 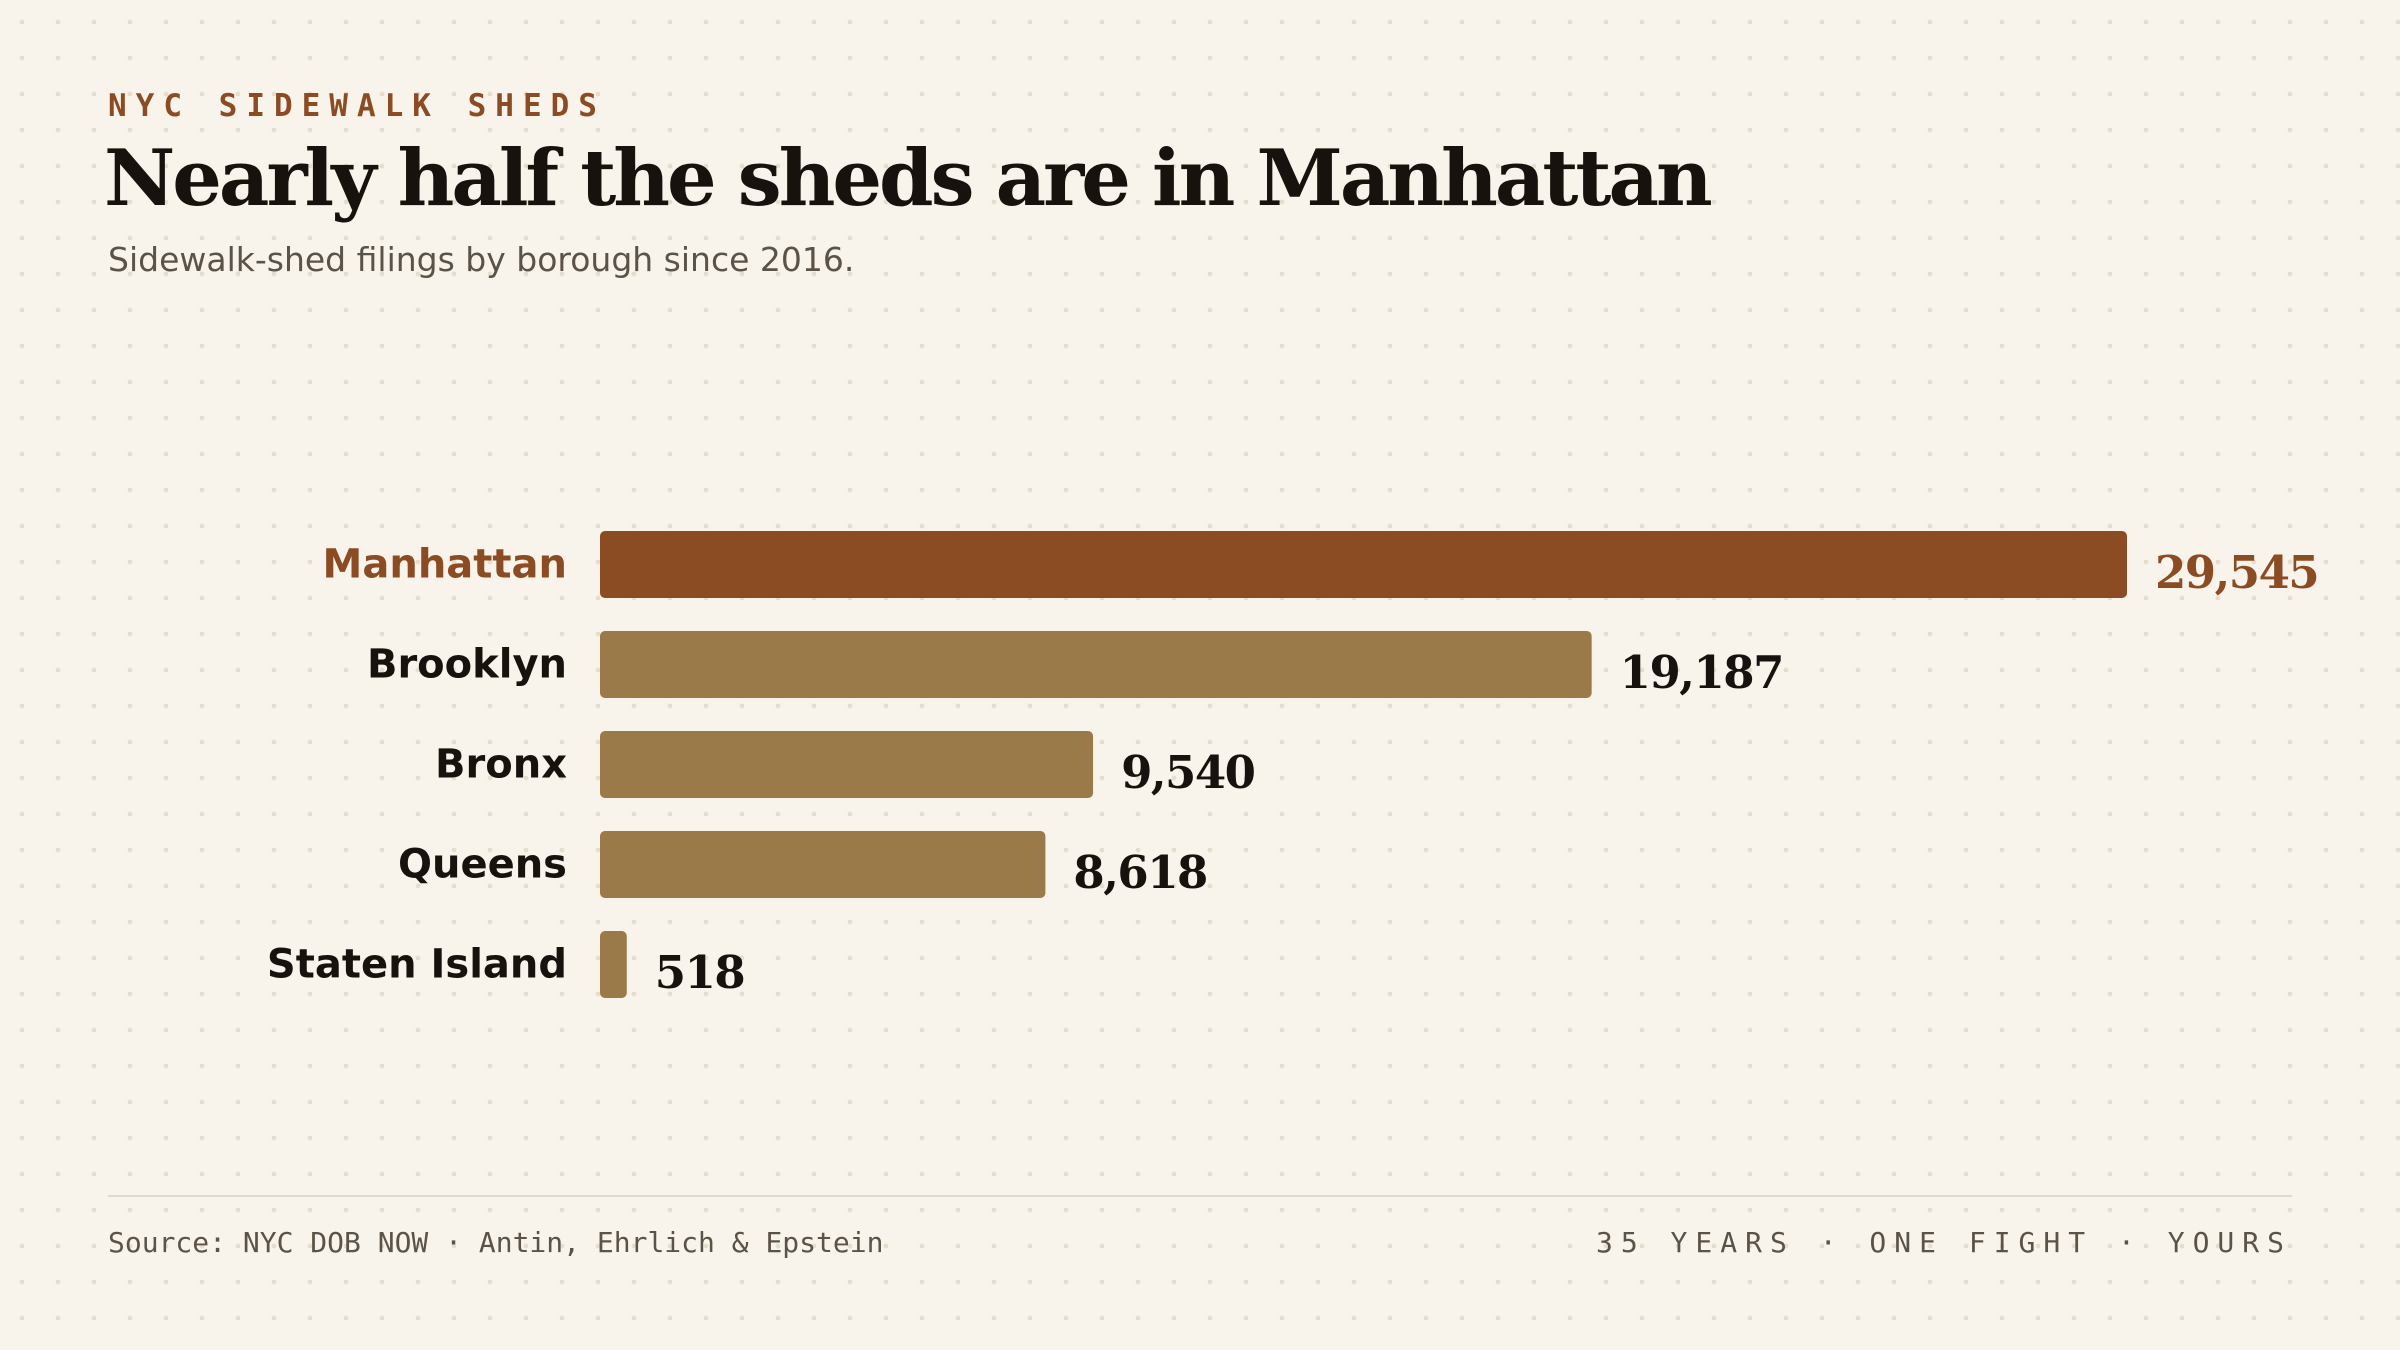 What do you see at coordinates (847, 764) in the screenshot?
I see `bar-bronx` at bounding box center [847, 764].